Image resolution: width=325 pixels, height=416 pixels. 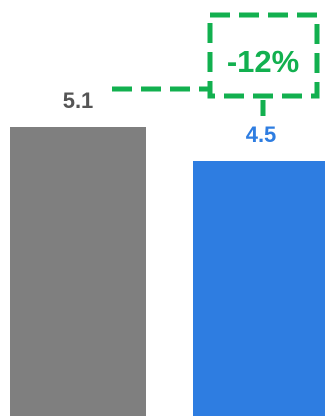 What do you see at coordinates (78, 100) in the screenshot?
I see `data-label-before: 5.1` at bounding box center [78, 100].